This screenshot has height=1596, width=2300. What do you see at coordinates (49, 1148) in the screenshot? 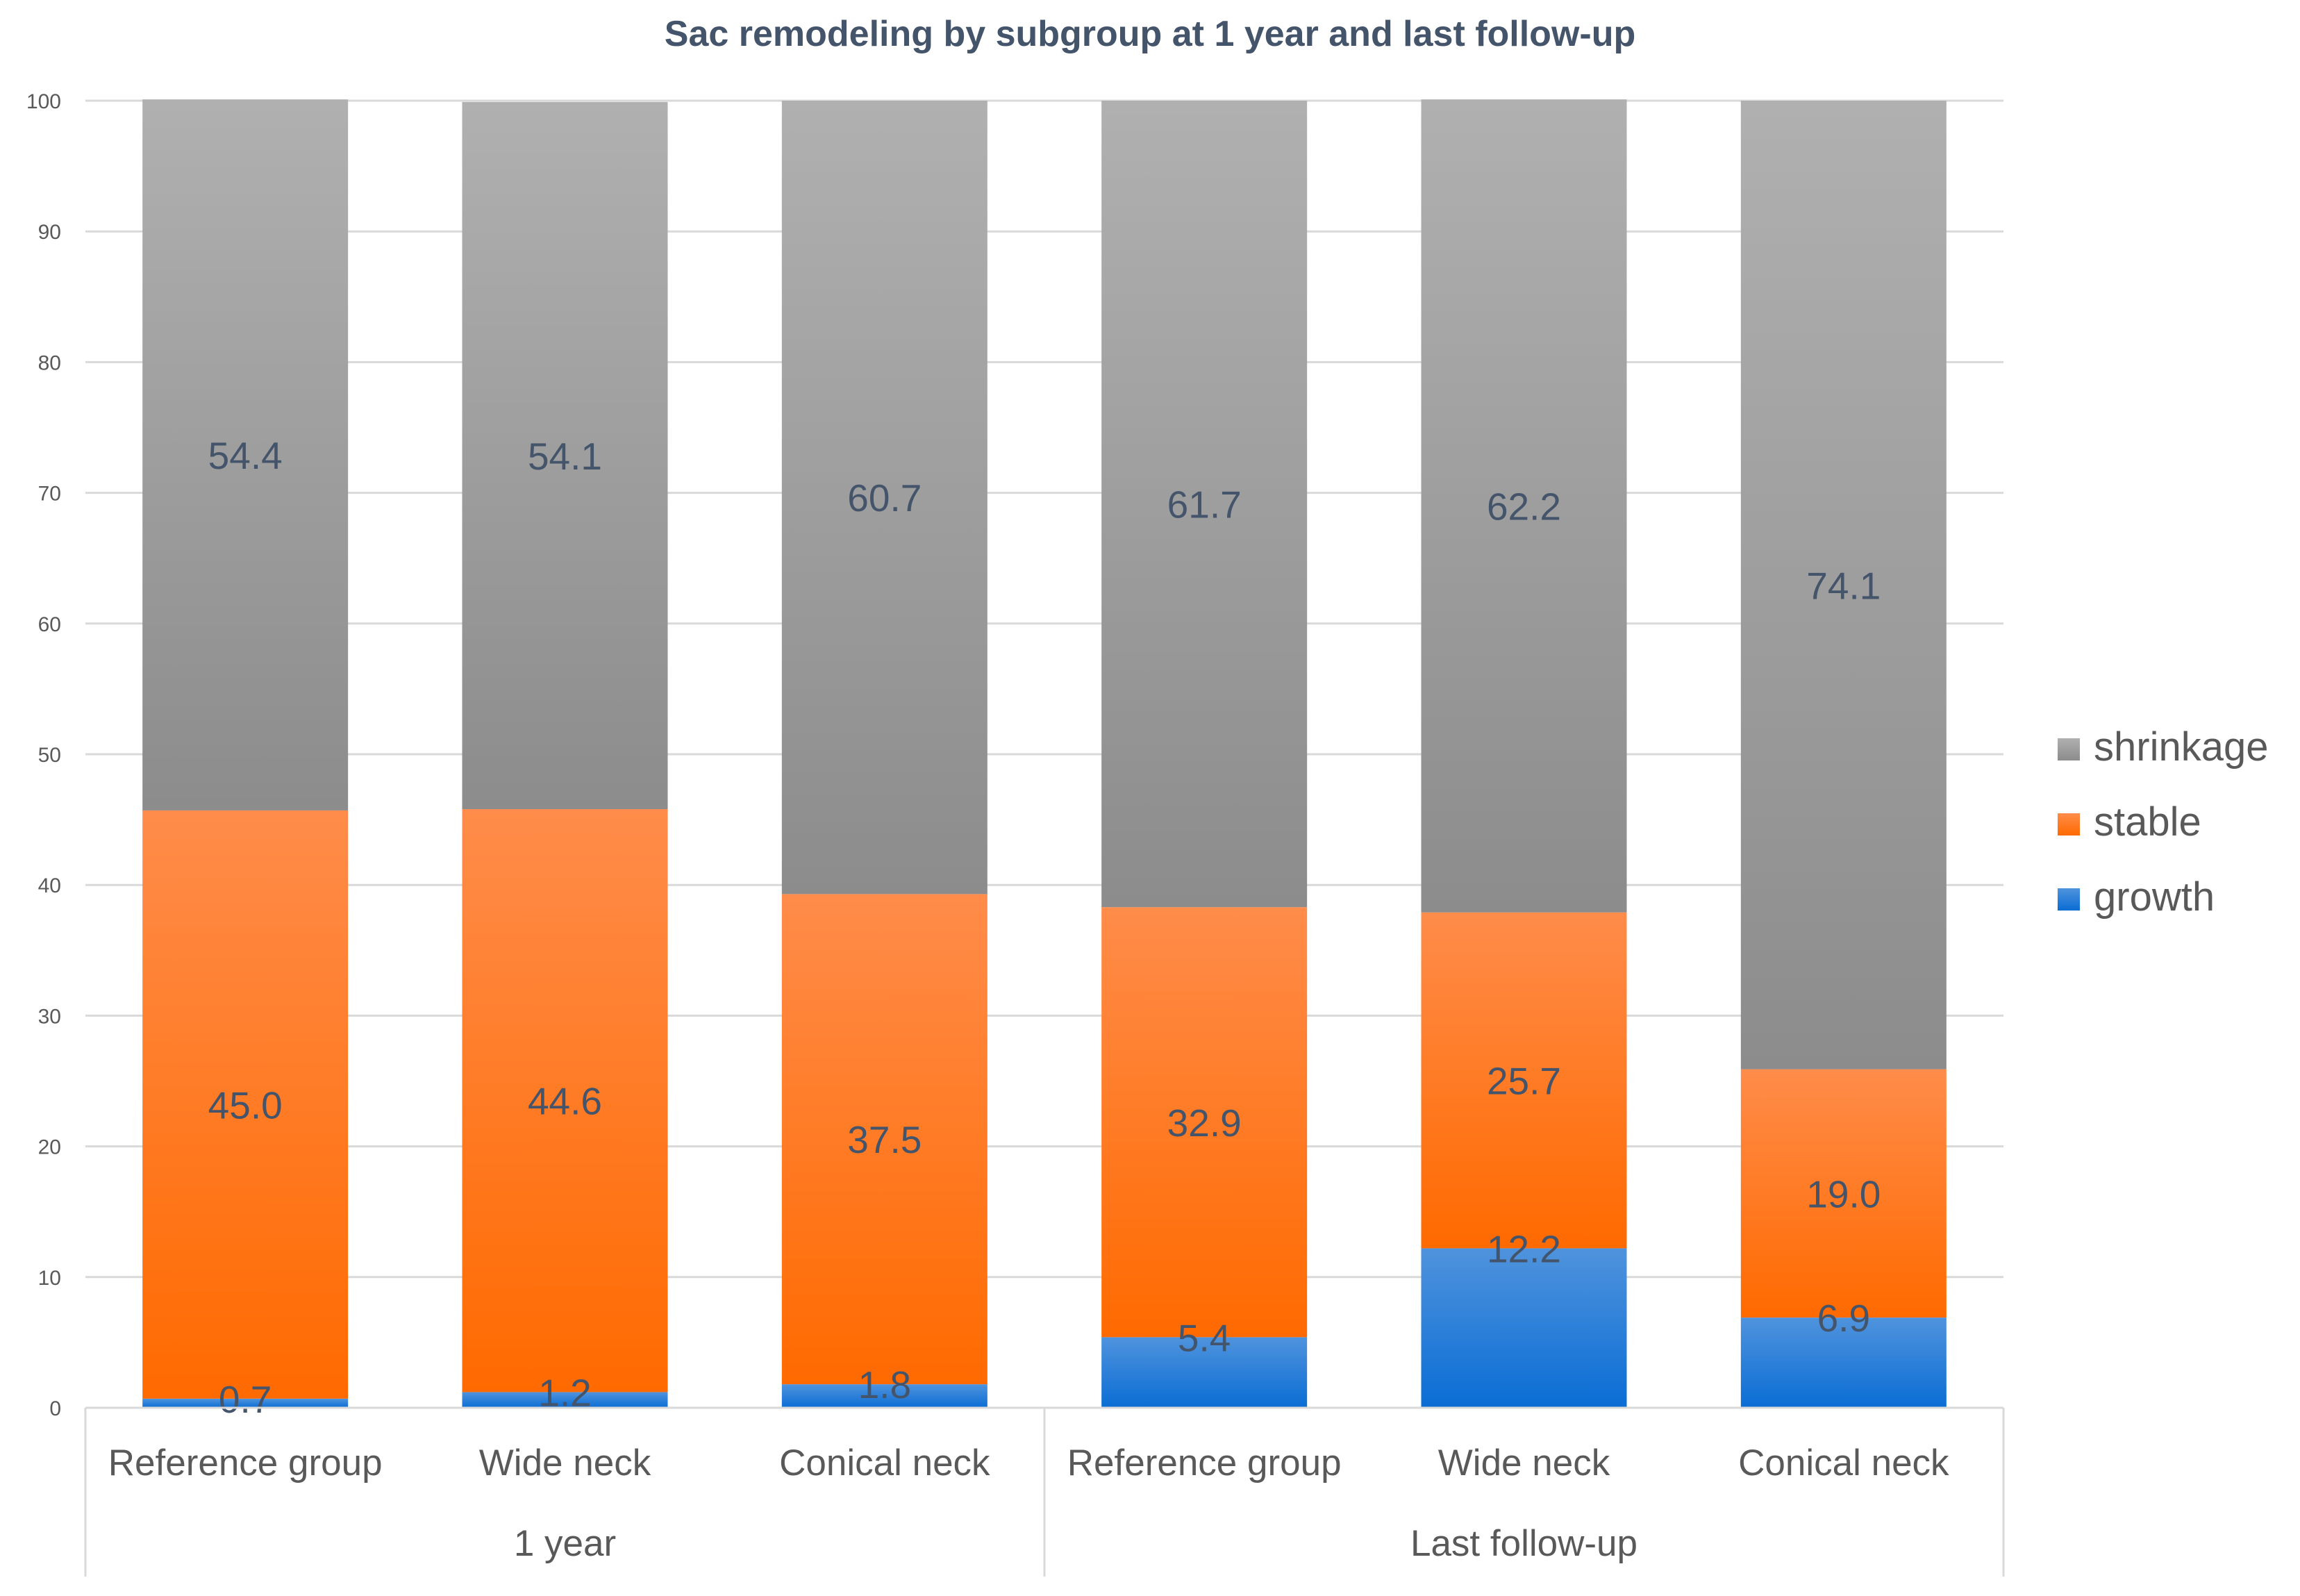
I see `y-tick-label: 20` at bounding box center [49, 1148].